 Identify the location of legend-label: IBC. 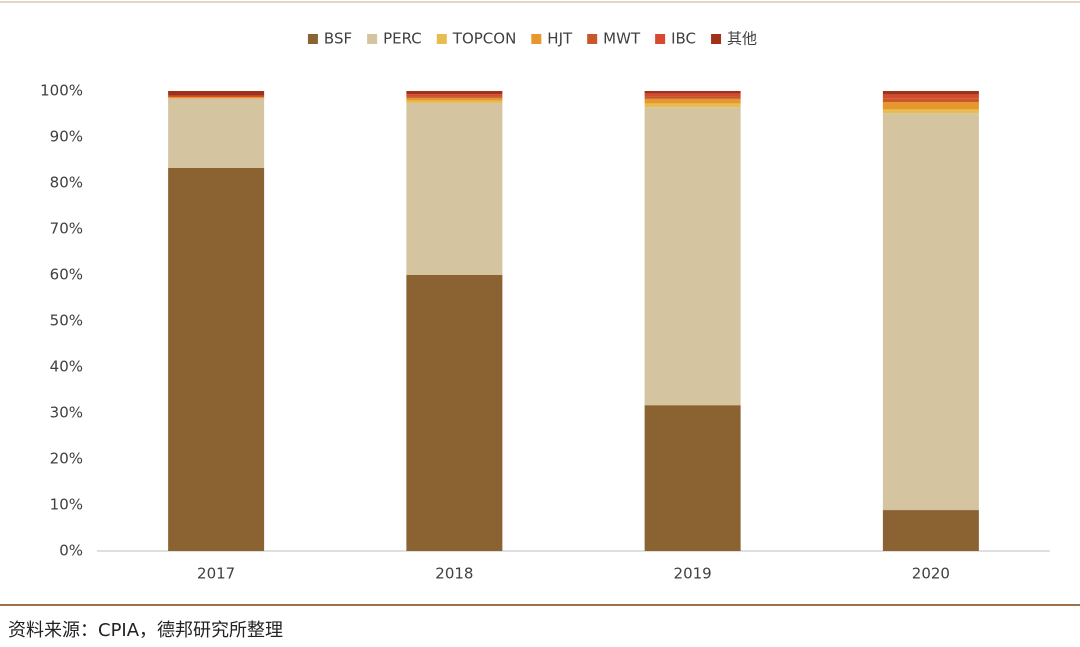
(683, 39).